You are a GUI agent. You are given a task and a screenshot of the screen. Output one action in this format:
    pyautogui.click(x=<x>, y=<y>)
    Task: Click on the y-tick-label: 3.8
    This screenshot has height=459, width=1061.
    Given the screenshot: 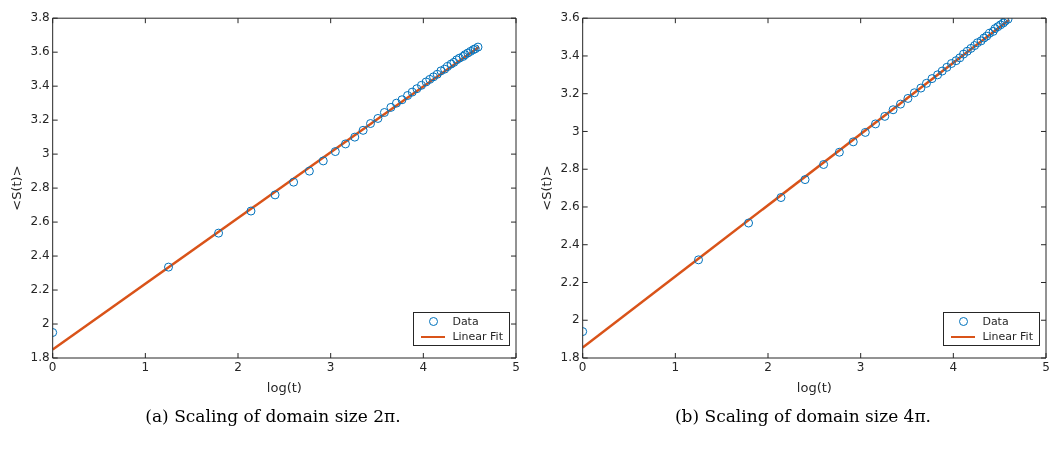 What is the action you would take?
    pyautogui.click(x=40, y=17)
    